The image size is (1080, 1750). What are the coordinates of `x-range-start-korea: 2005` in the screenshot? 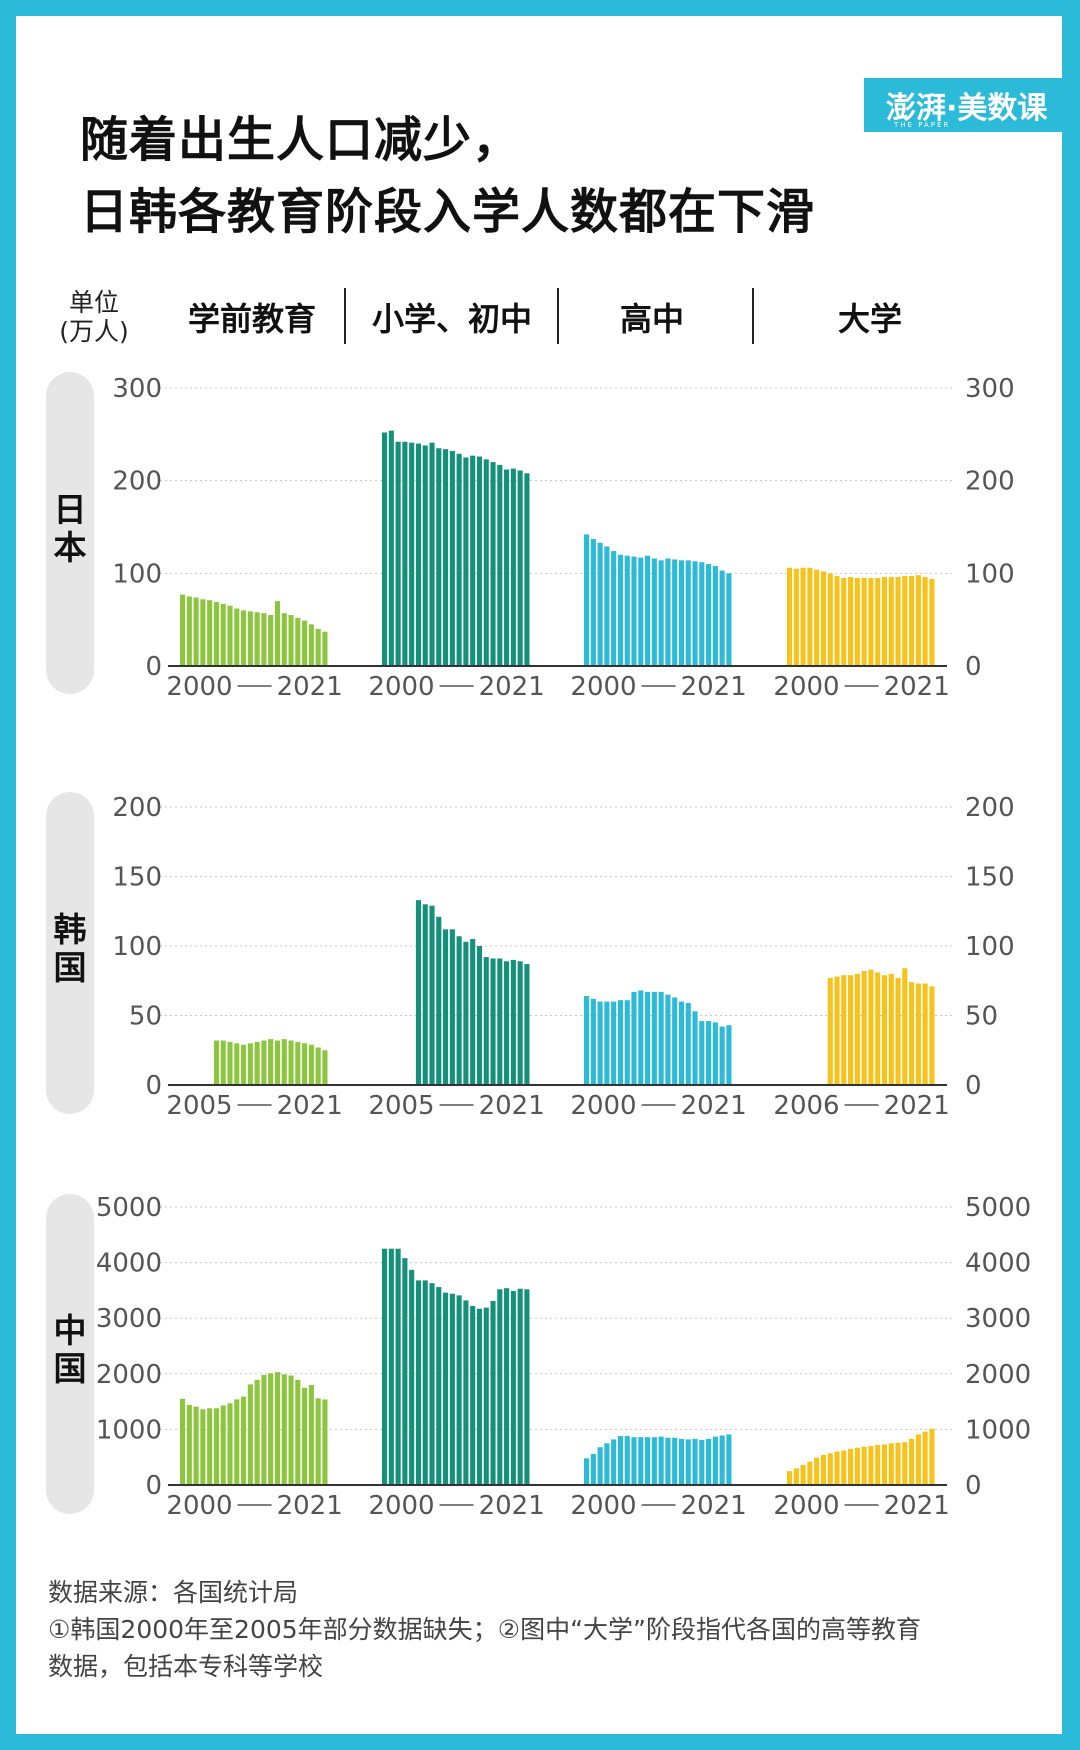 It's located at (401, 1106).